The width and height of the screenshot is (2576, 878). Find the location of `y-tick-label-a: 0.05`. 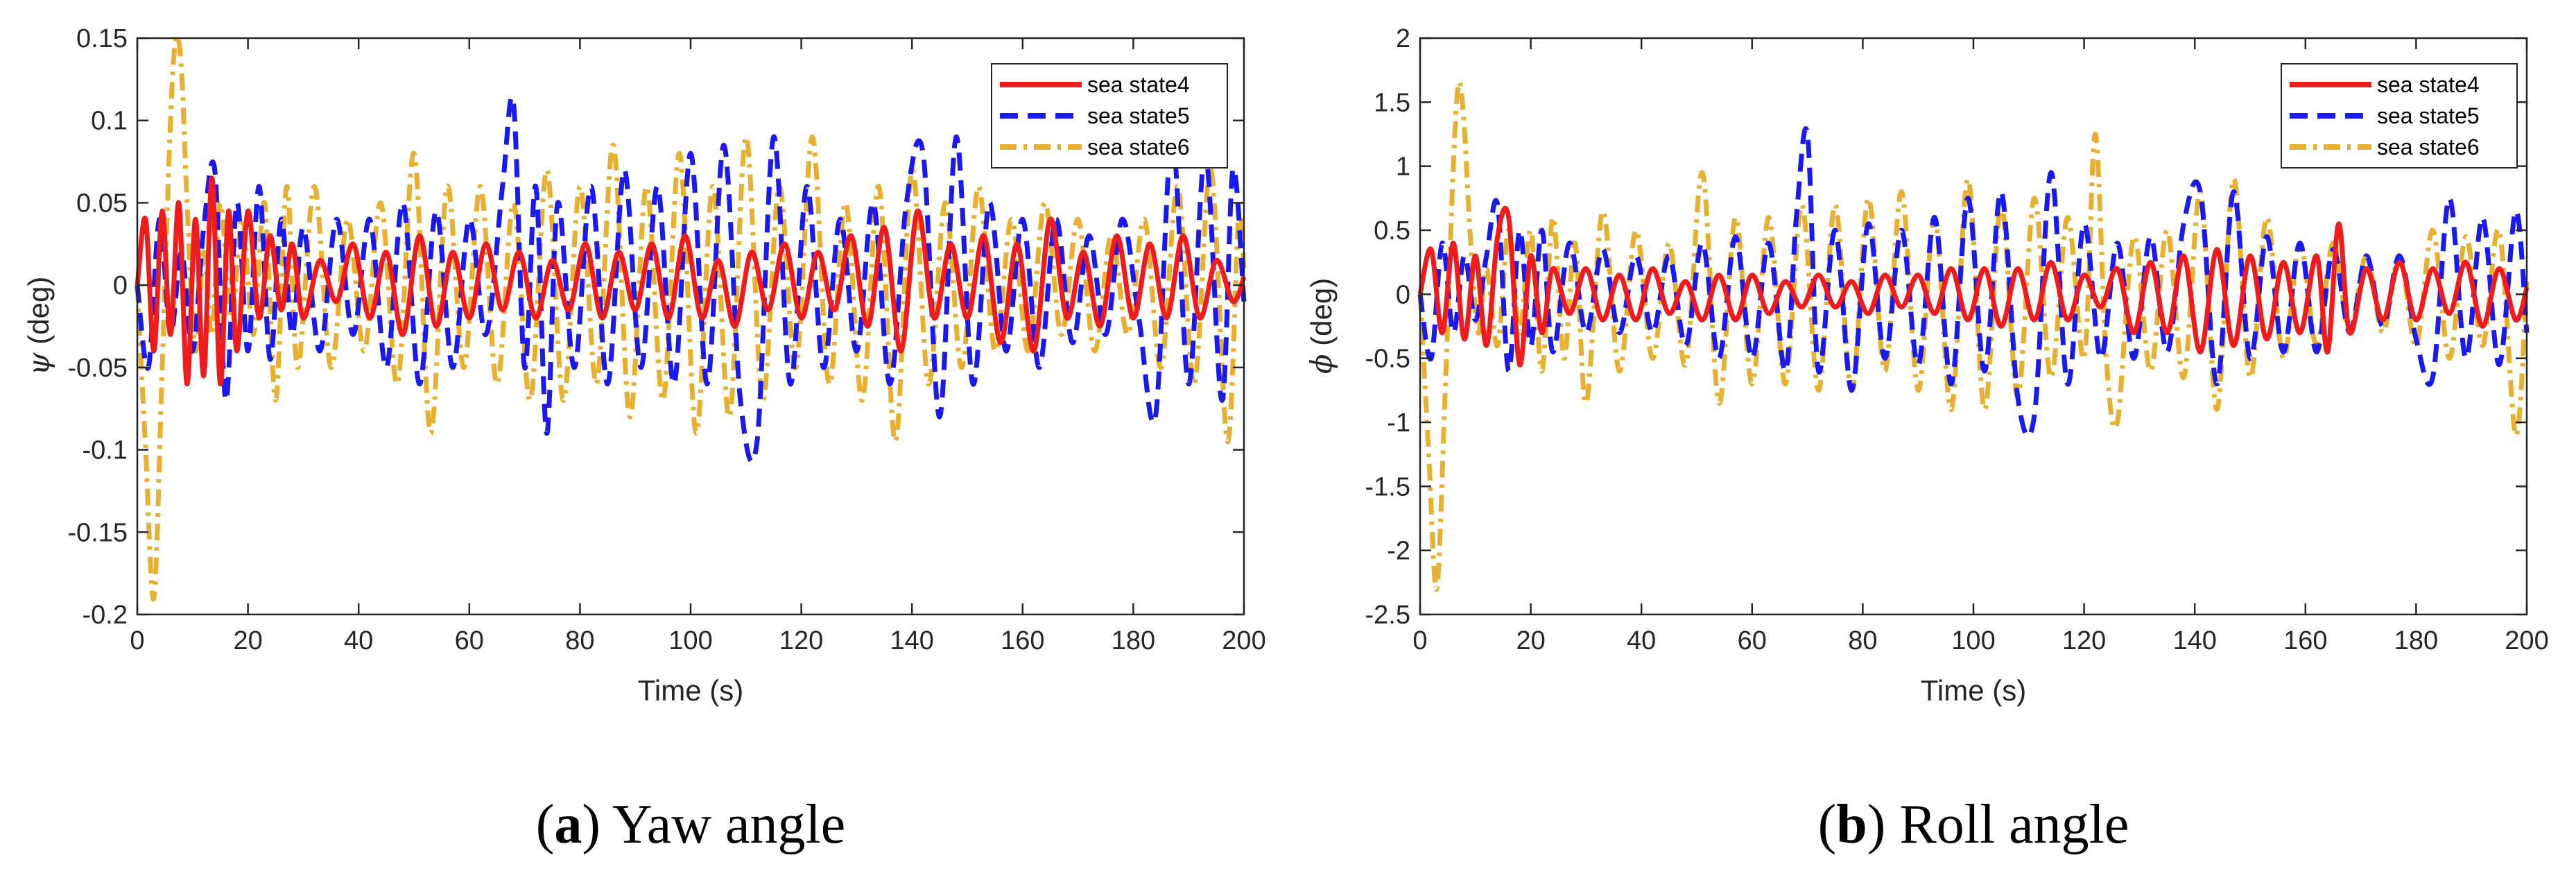

y-tick-label-a: 0.05 is located at coordinates (102, 203).